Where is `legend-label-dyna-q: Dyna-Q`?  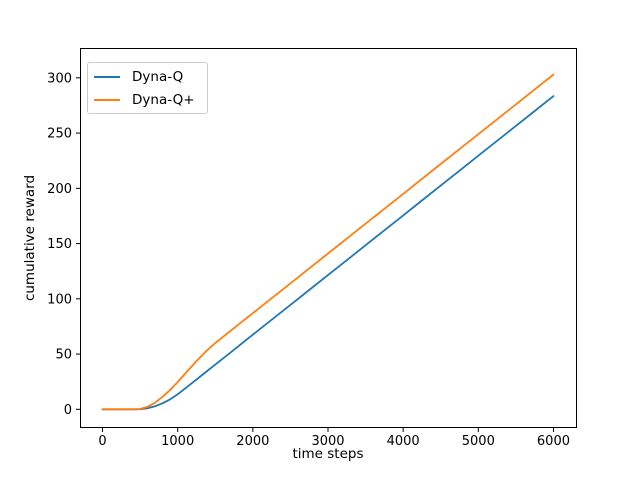 legend-label-dyna-q: Dyna-Q is located at coordinates (158, 76).